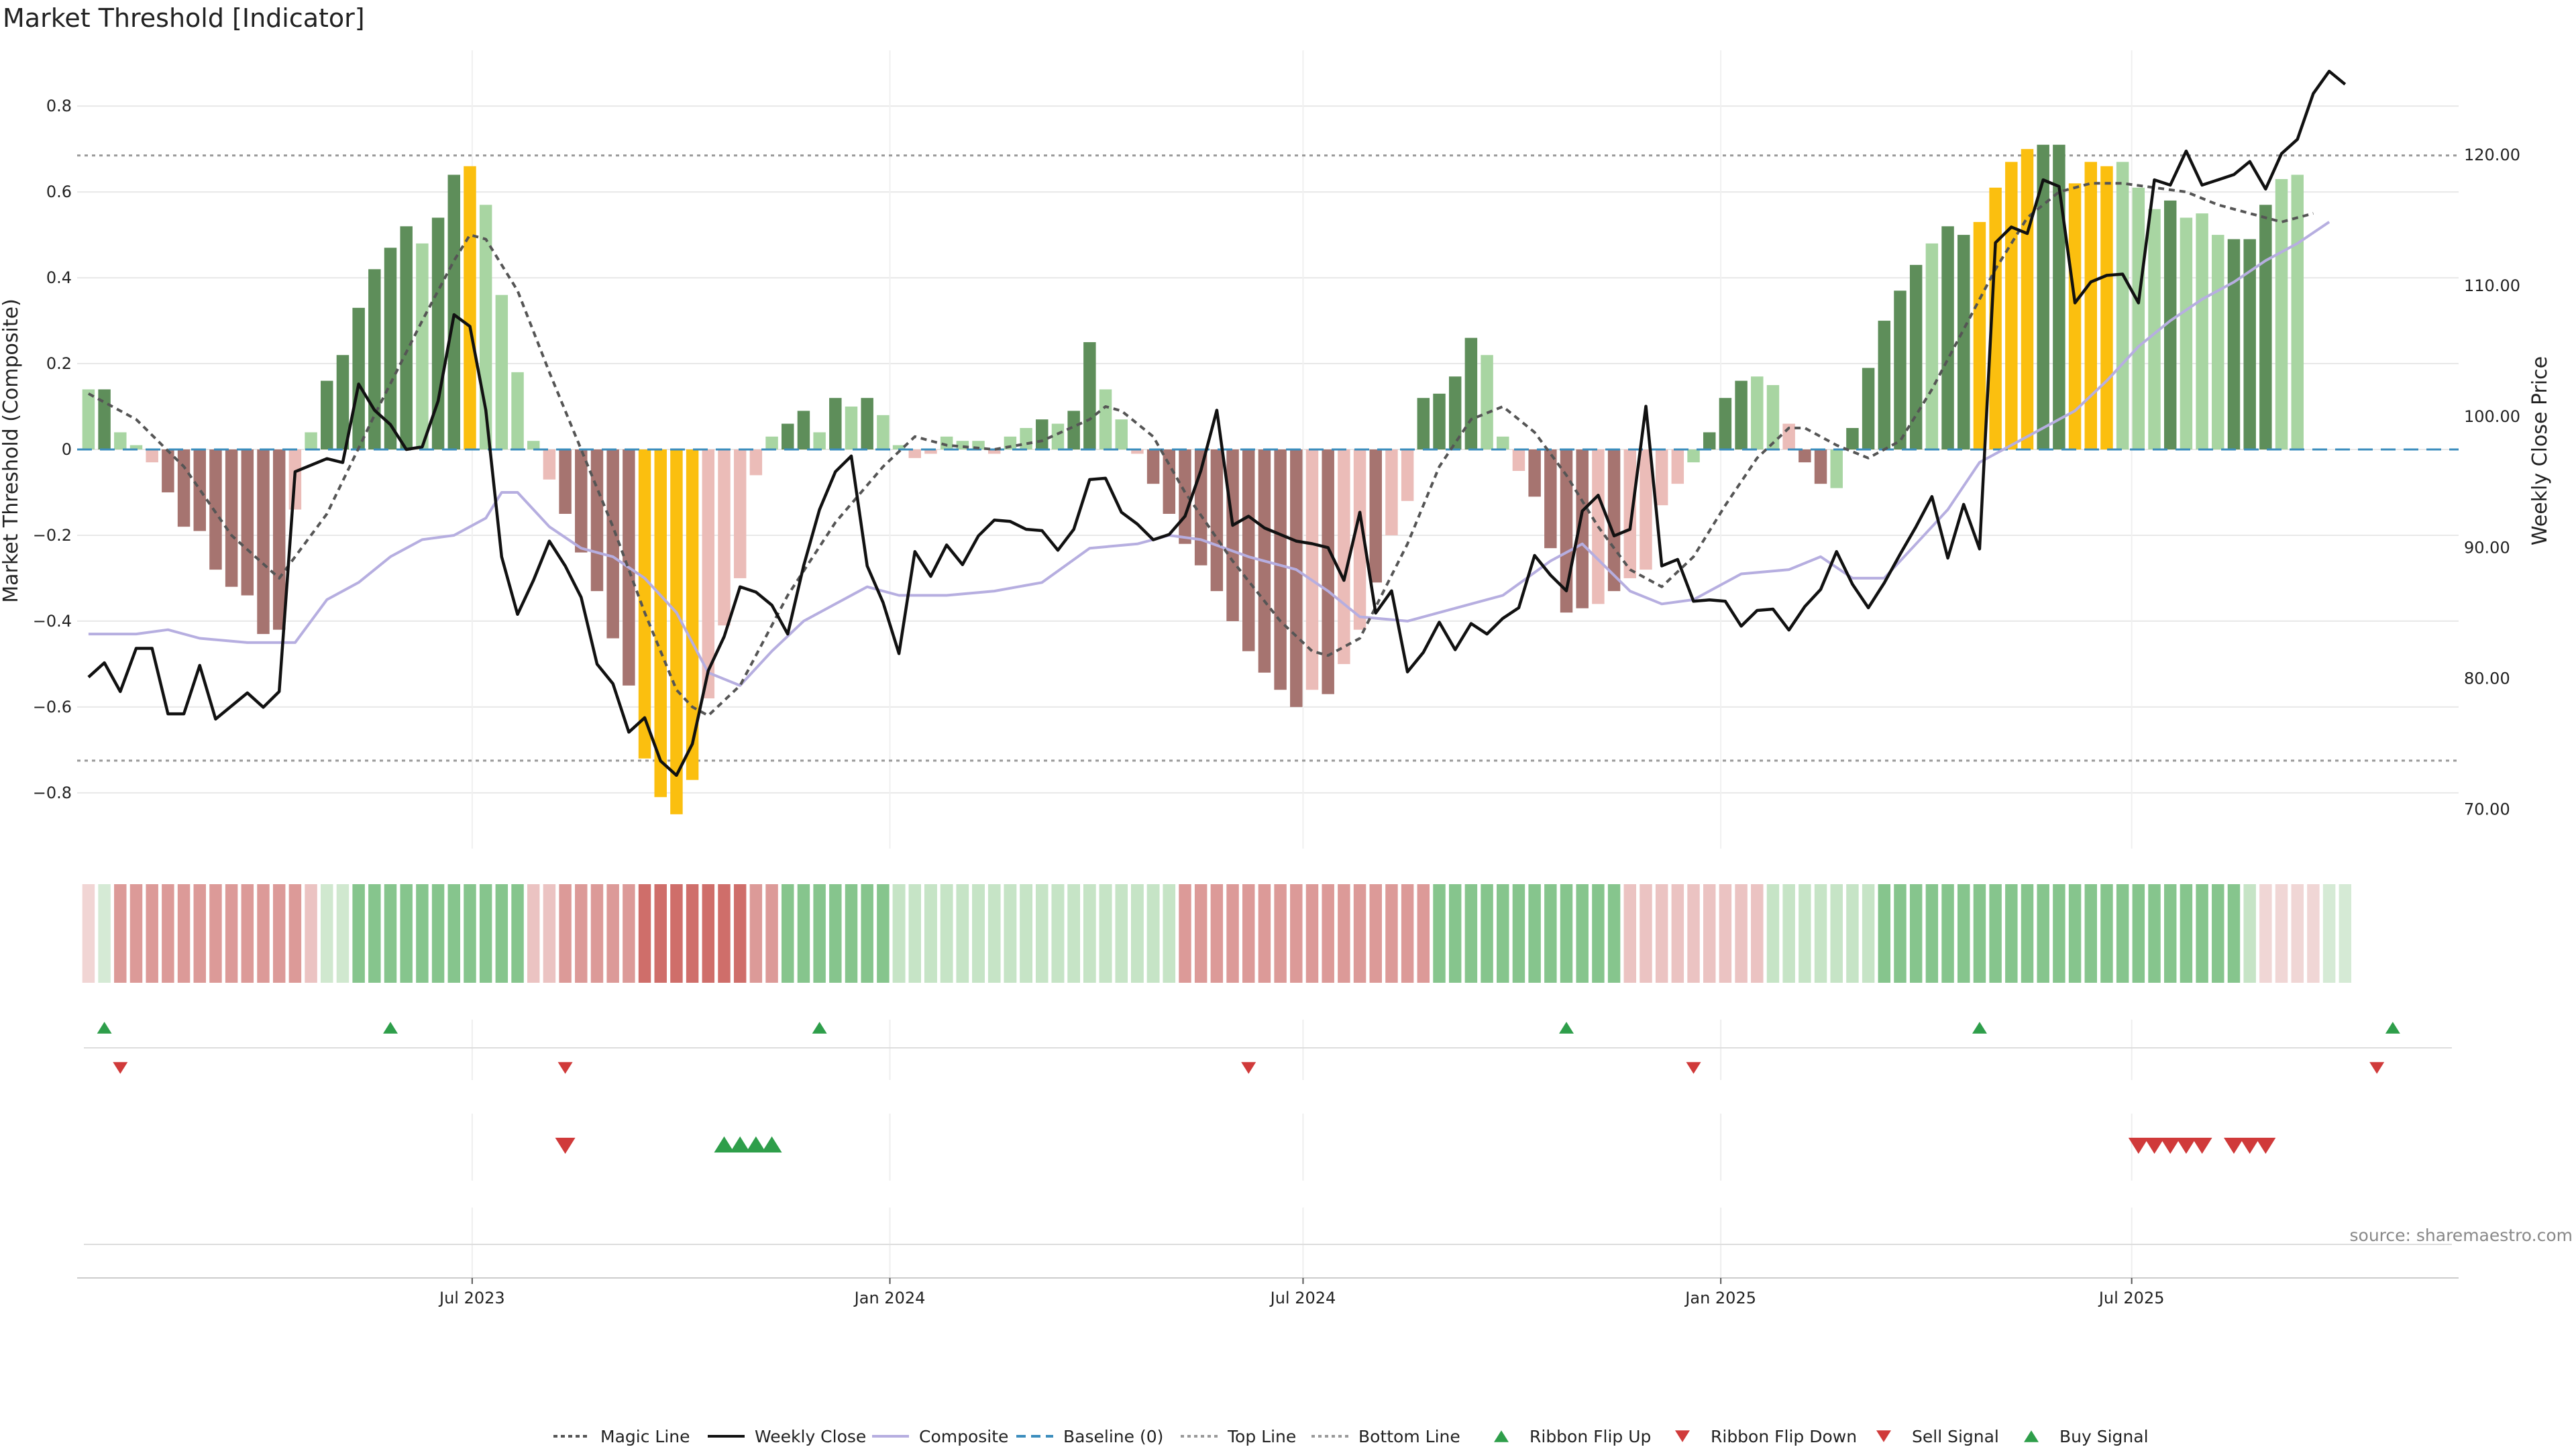 This screenshot has height=1449, width=2576. Describe the element at coordinates (645, 1436) in the screenshot. I see `legend-label: Magic Line` at that location.